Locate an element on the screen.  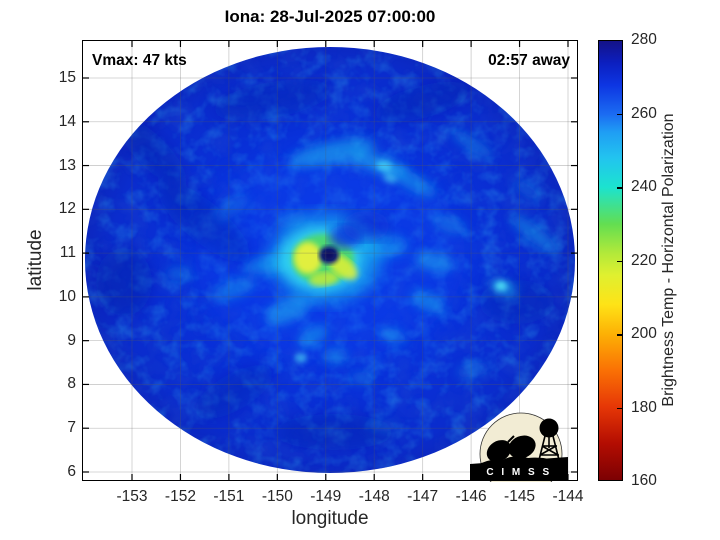
y-tick-label: 9 is located at coordinates (71, 340).